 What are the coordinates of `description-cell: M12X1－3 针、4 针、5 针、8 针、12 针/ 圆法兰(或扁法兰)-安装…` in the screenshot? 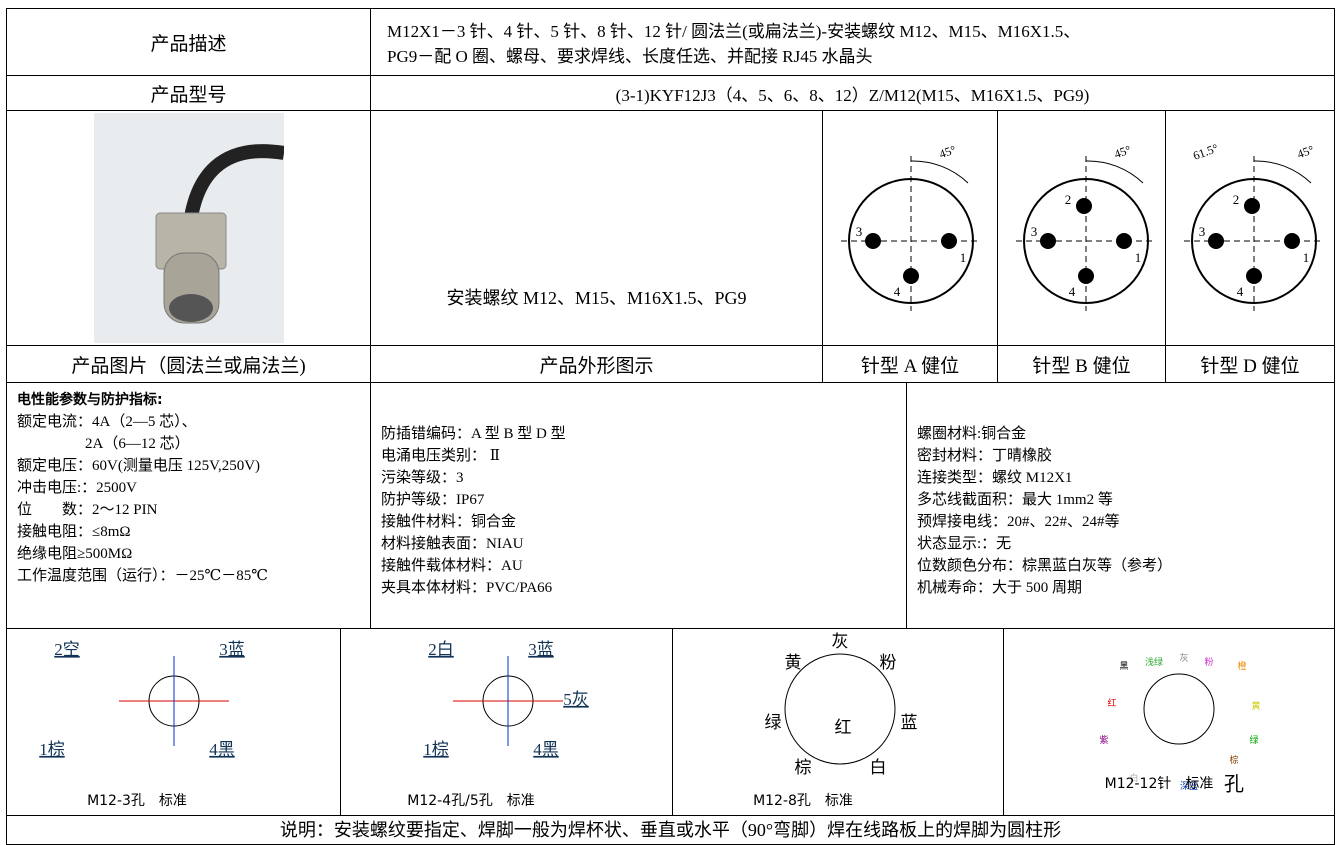 It's located at (852, 42).